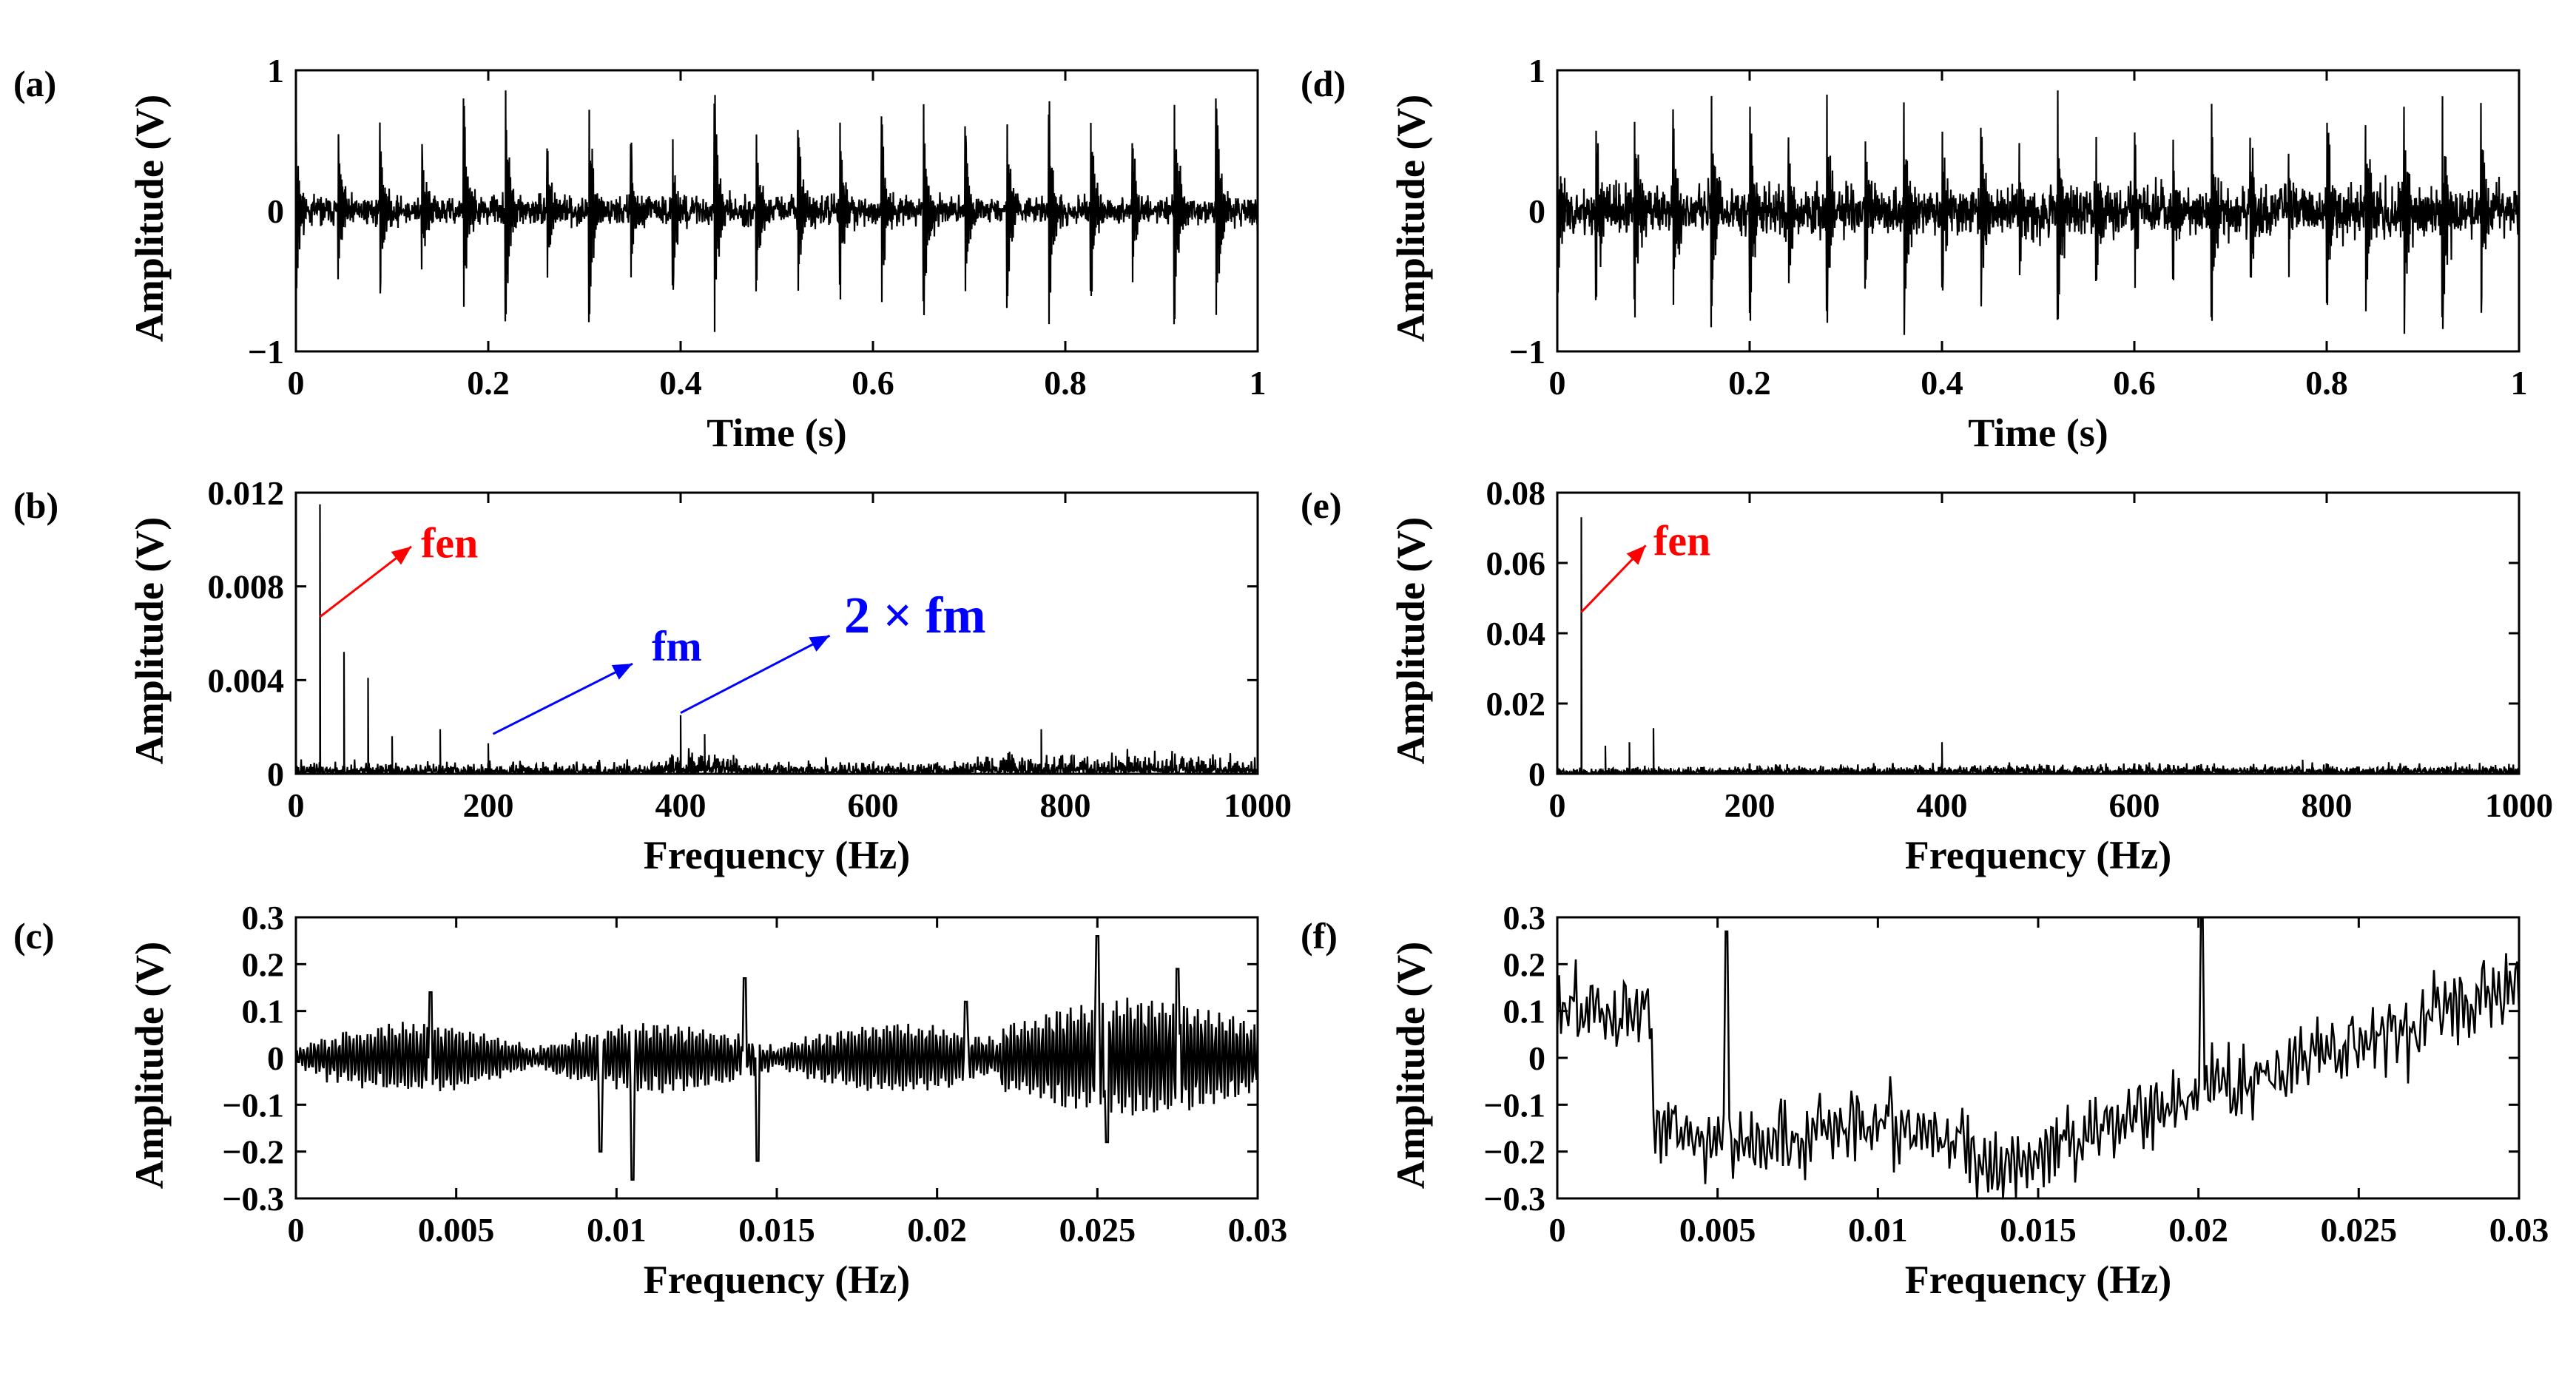 This screenshot has width=2576, height=1373. What do you see at coordinates (677, 646) in the screenshot?
I see `annotation-label: fm` at bounding box center [677, 646].